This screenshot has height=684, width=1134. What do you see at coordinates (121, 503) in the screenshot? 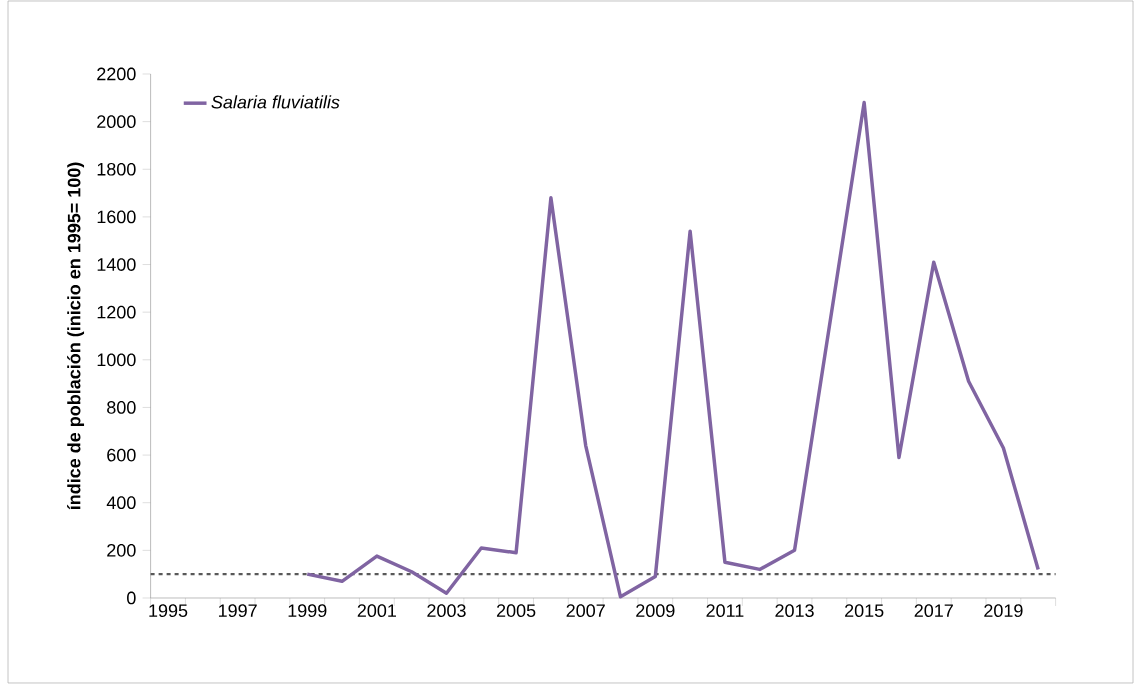
I see `y-tick-label: 400` at bounding box center [121, 503].